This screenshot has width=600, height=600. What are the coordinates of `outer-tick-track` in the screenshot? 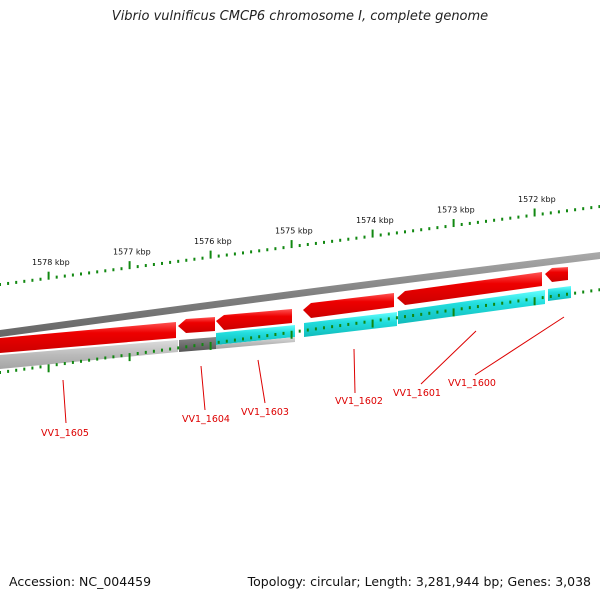 It's located at (300, 245).